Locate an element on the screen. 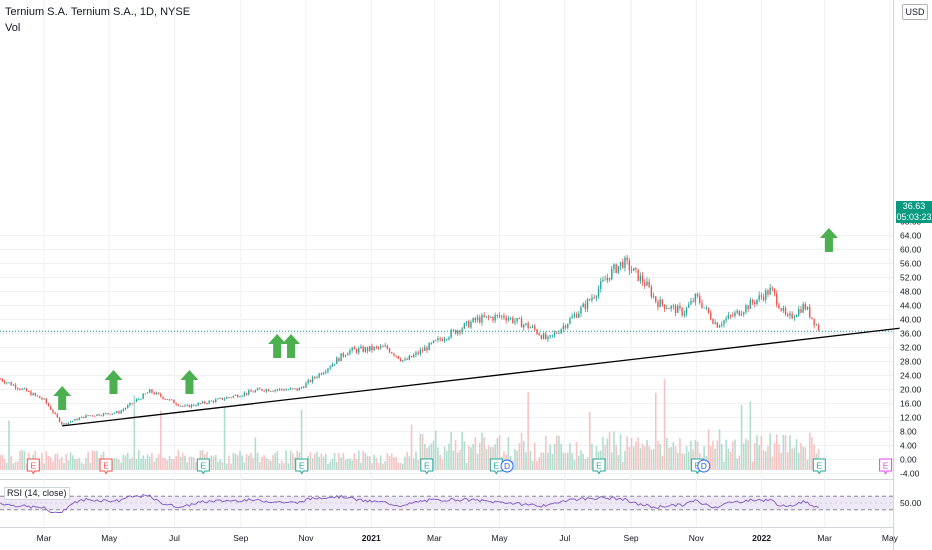 This screenshot has width=932, height=550. dividend-marker-label: D is located at coordinates (507, 466).